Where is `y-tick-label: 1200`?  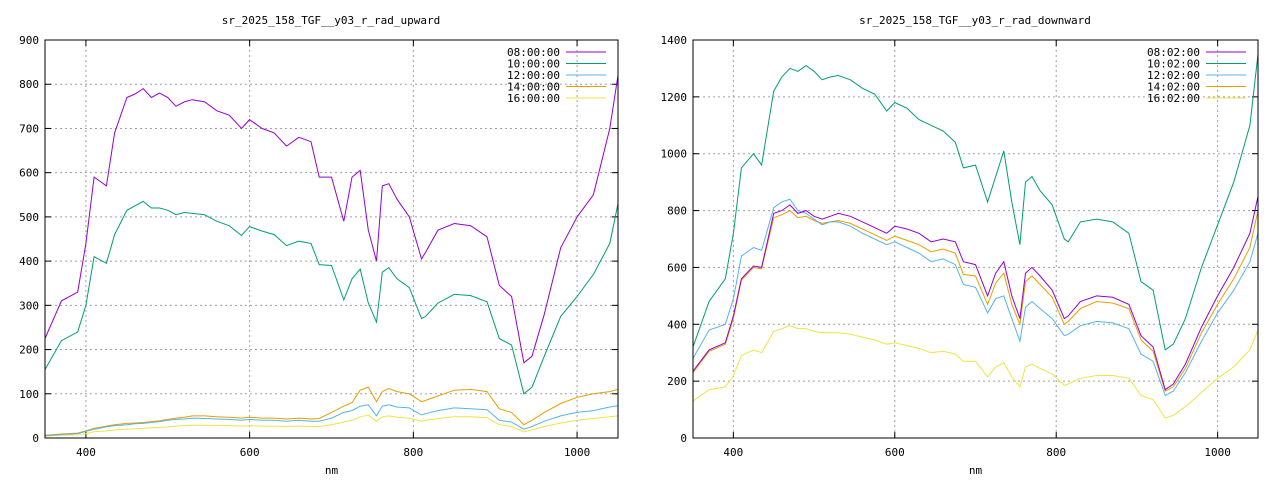
y-tick-label: 1200 is located at coordinates (674, 97).